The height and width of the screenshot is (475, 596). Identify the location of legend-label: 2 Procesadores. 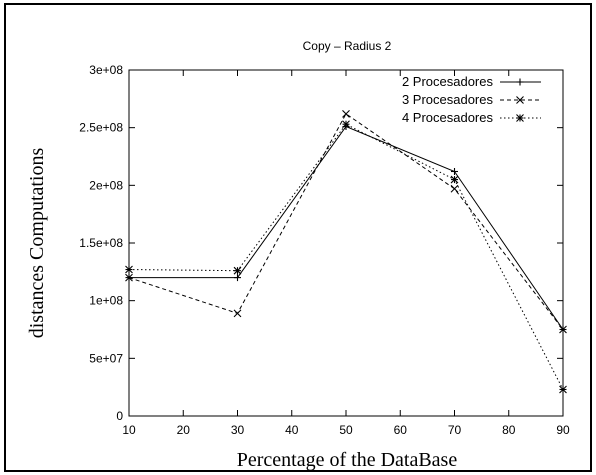
(448, 81).